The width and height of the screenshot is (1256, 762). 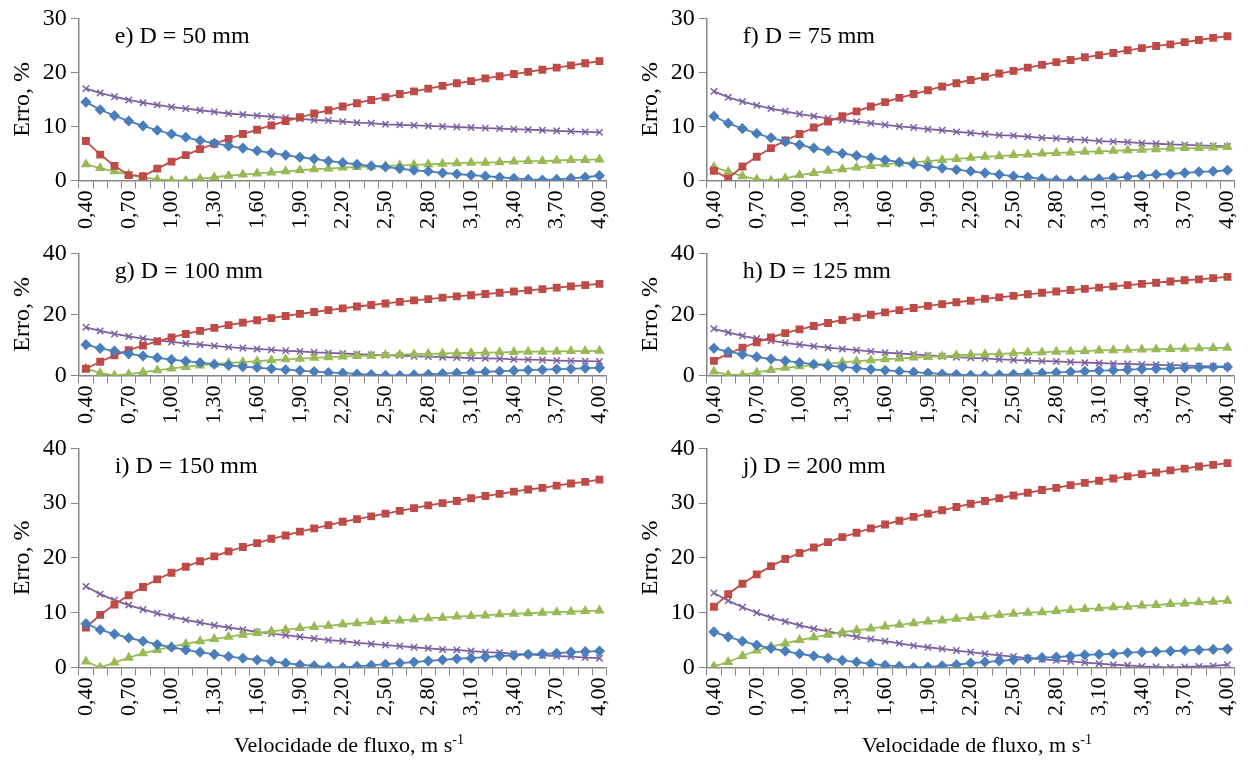 I want to click on annotation: g) D = 100 mm, so click(x=189, y=269).